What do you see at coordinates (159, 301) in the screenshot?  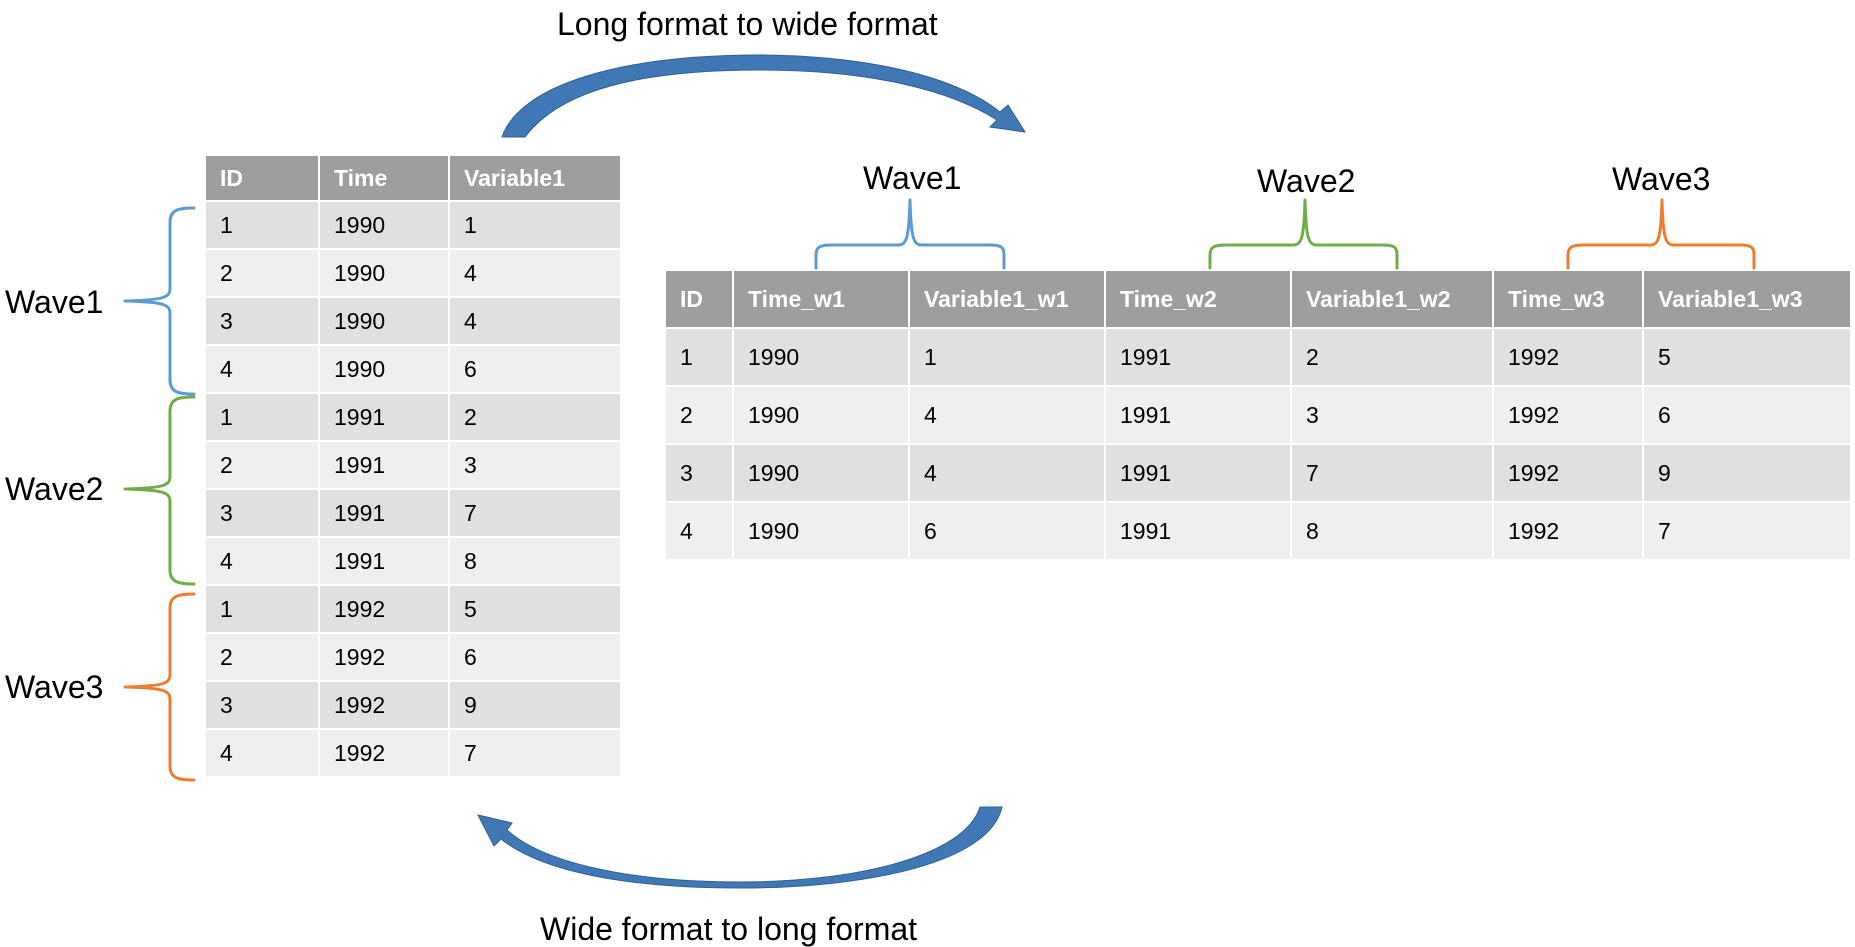 I see `brace-wave1-long-icon` at bounding box center [159, 301].